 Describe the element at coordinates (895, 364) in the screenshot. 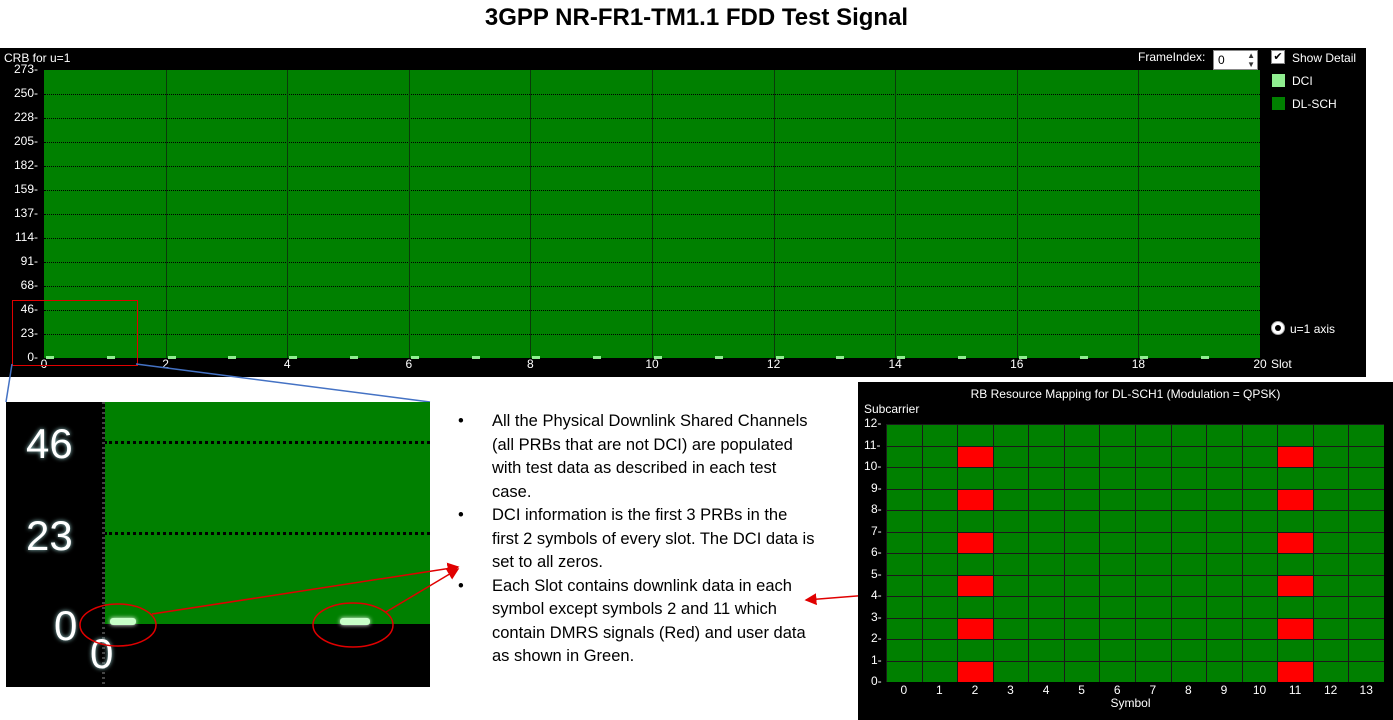

I see `main-x-tick-label: 14` at that location.